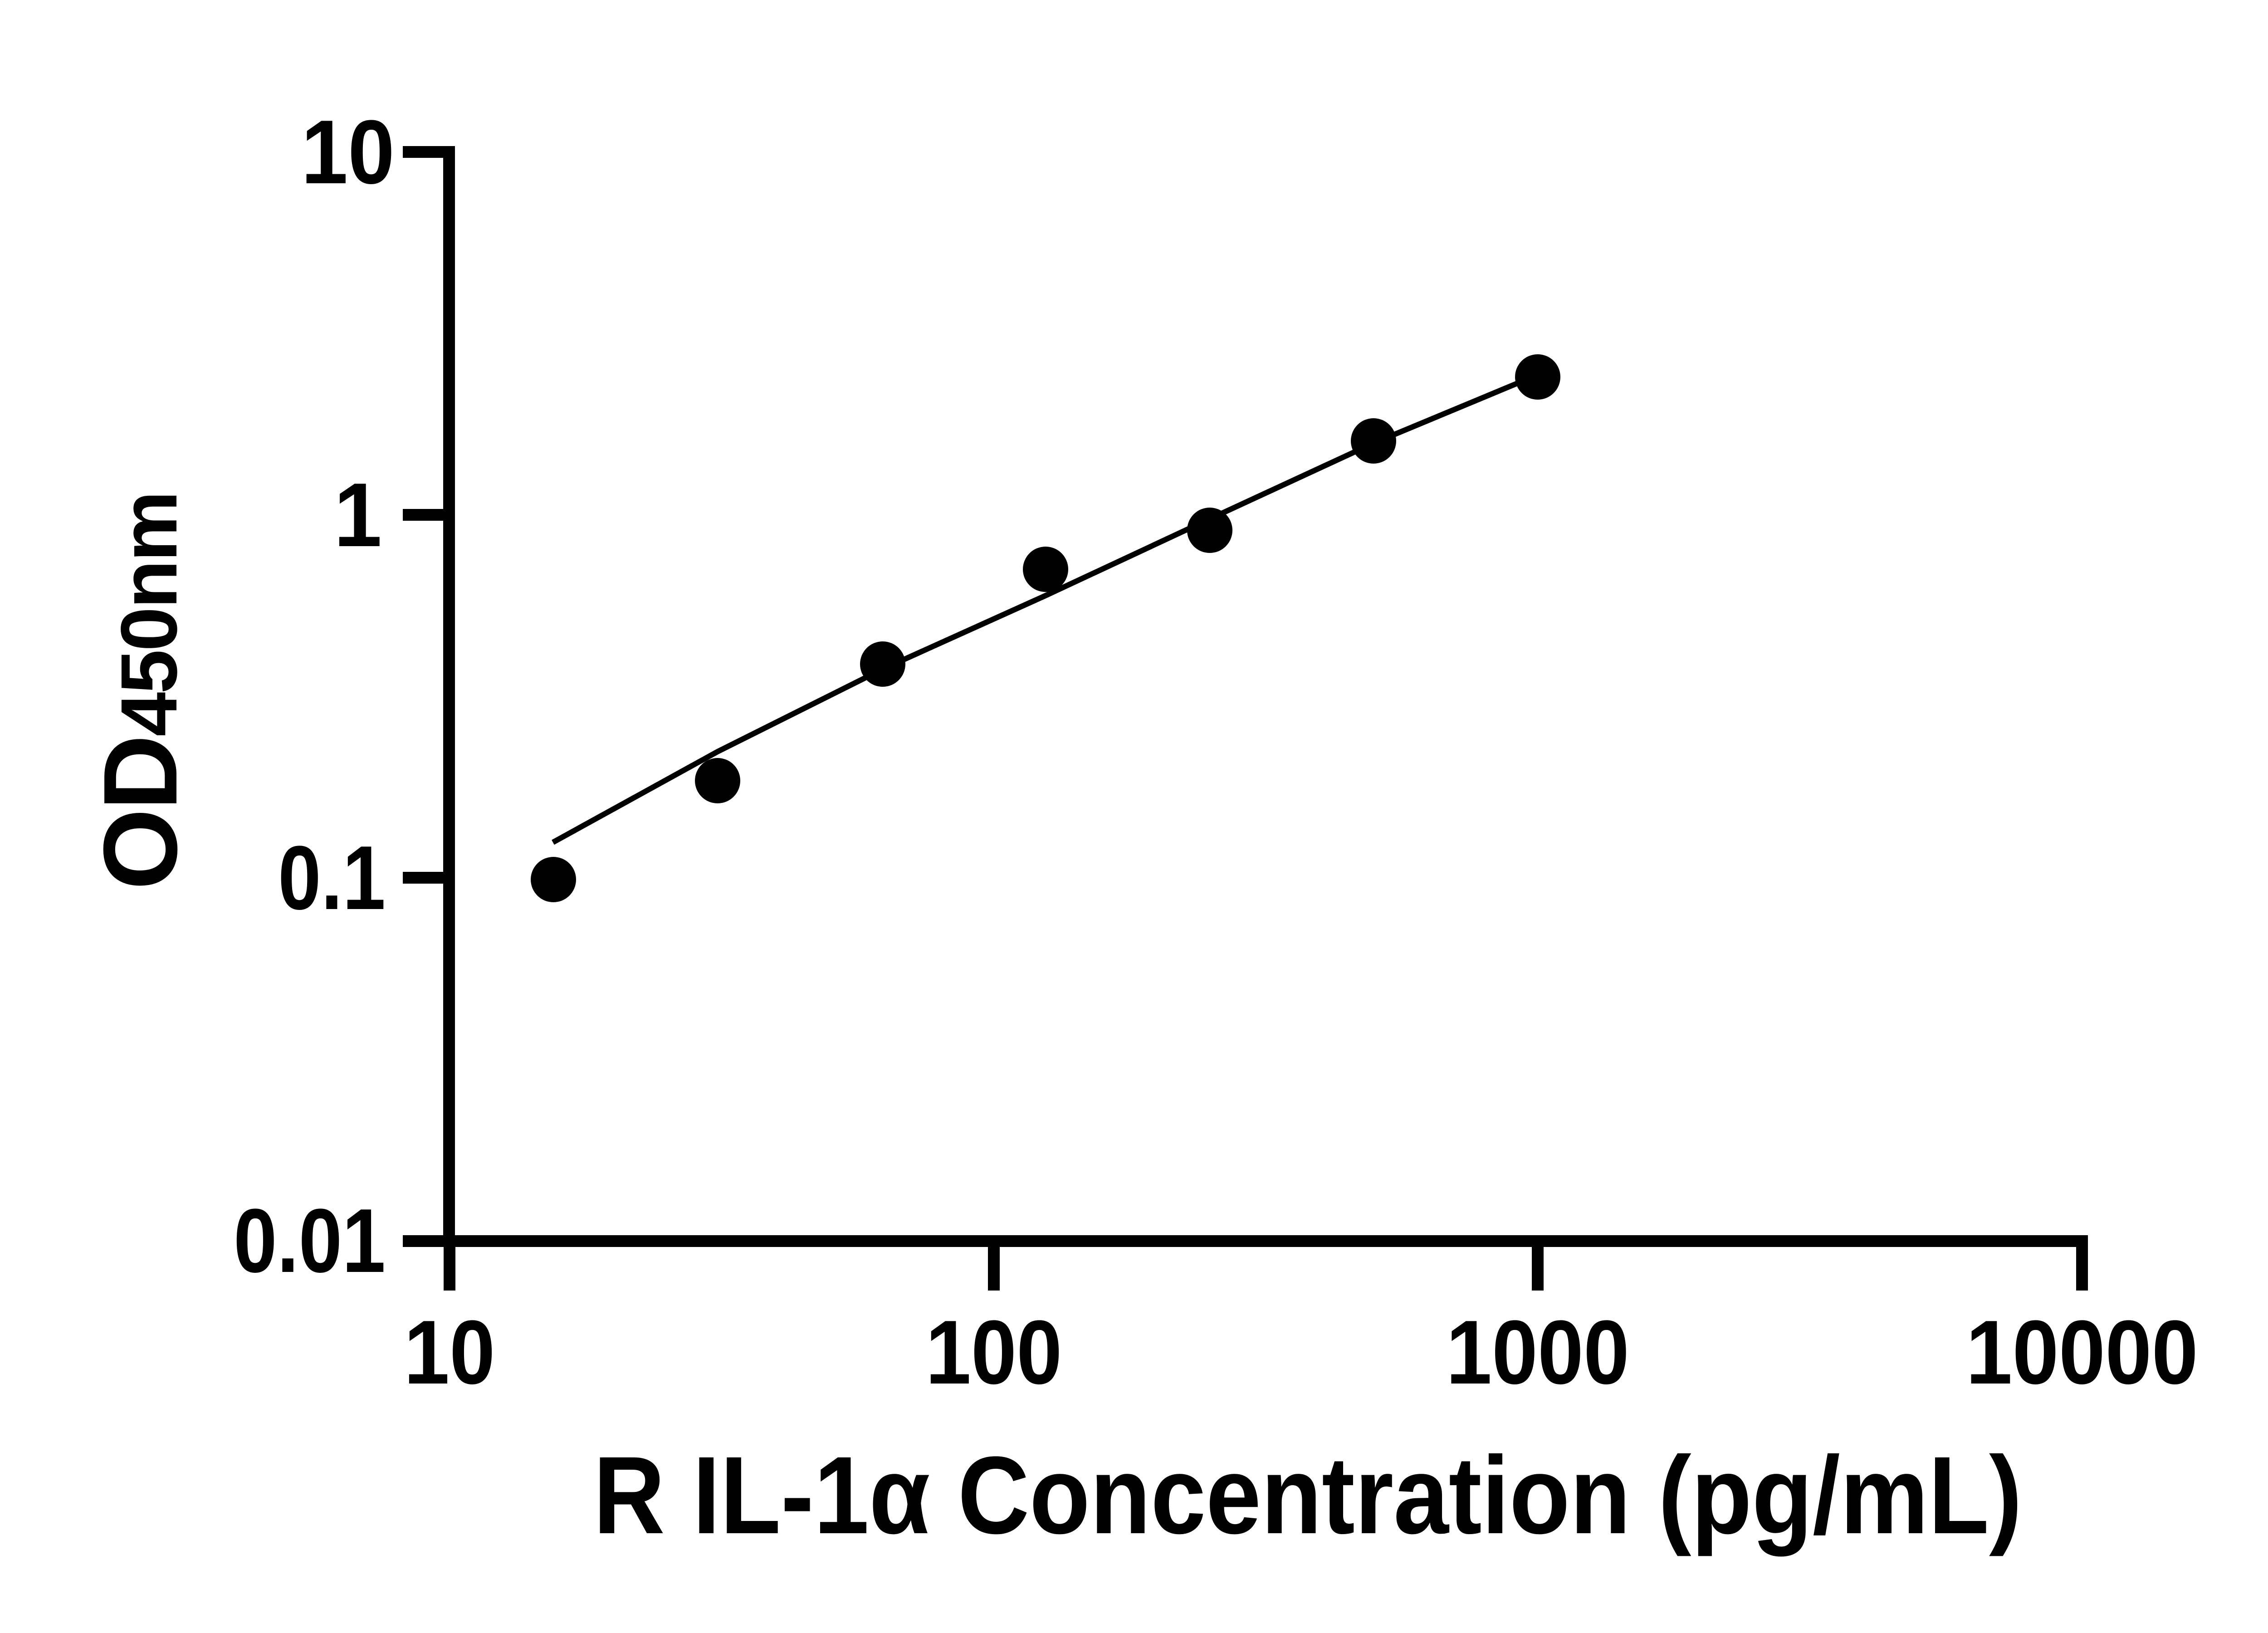 This screenshot has height=1633, width=2268. Describe the element at coordinates (994, 1352) in the screenshot. I see `svg-text: 100` at that location.